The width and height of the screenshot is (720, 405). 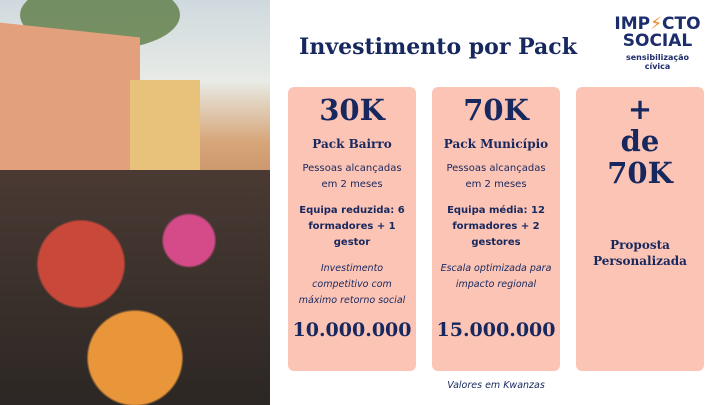 I want to click on pack-team: Equipa média: 12 formadores + 2 gestores, so click(x=496, y=226).